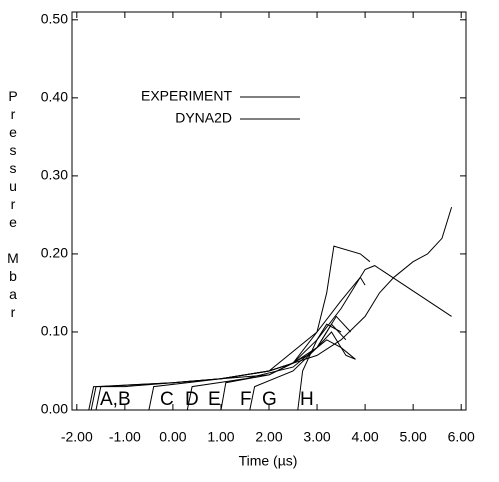 Image resolution: width=499 pixels, height=482 pixels. Describe the element at coordinates (115, 399) in the screenshot. I see `annotation: A,B` at that location.